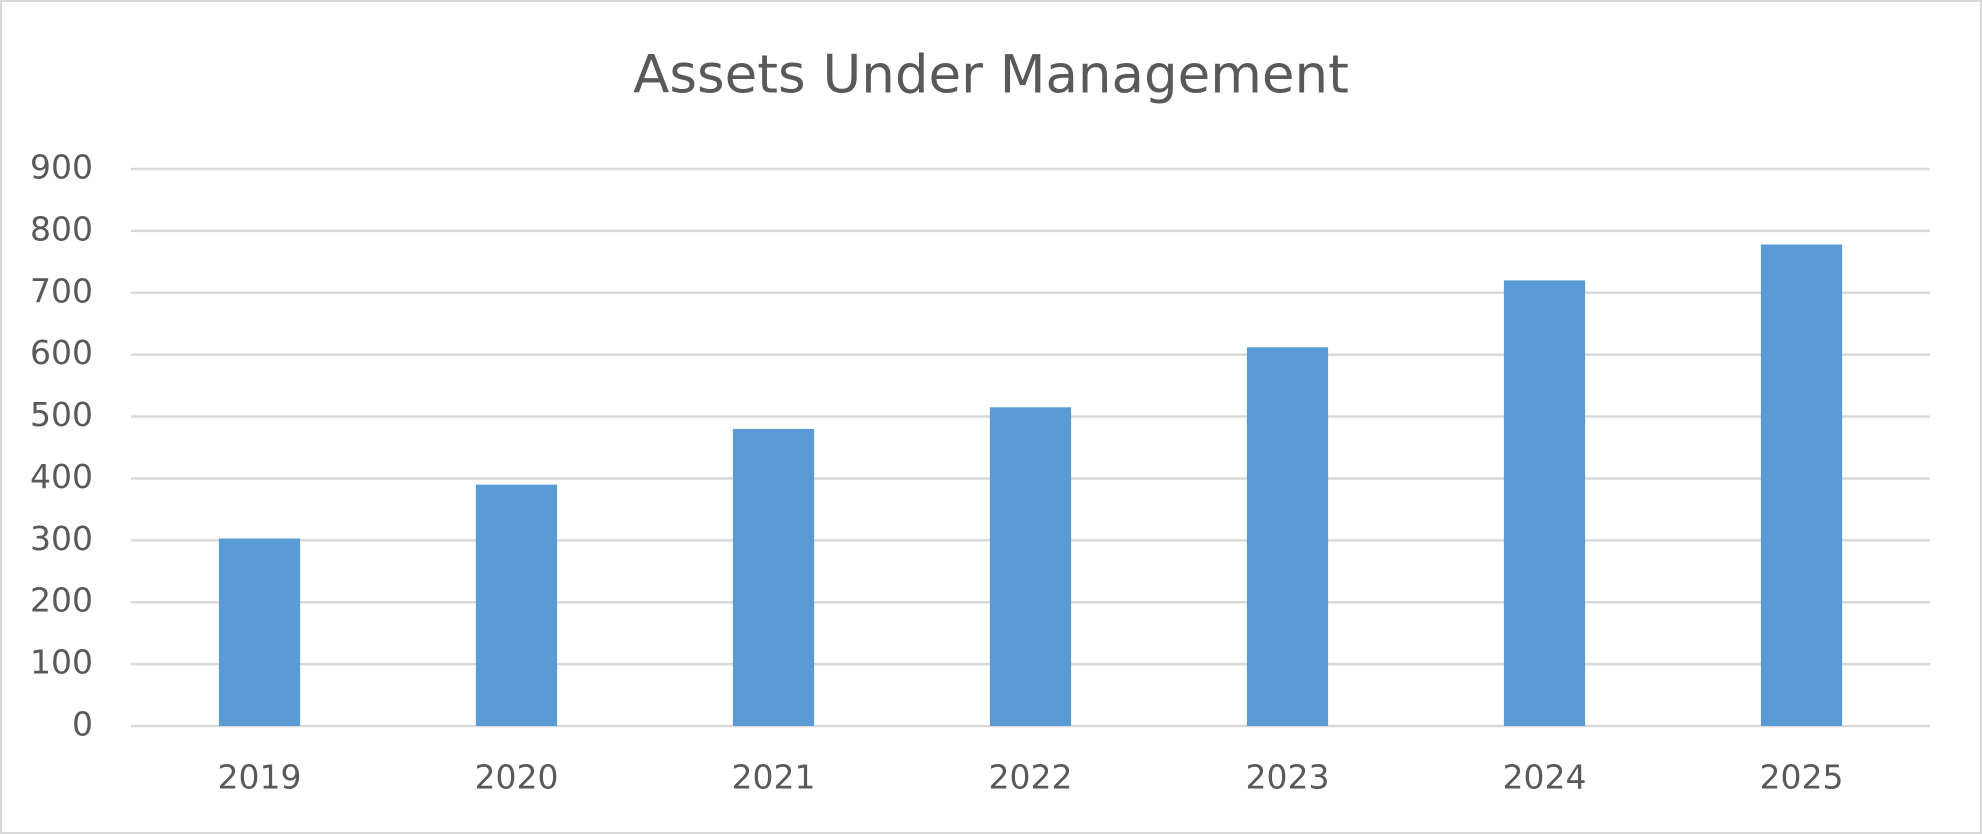 Image resolution: width=1982 pixels, height=834 pixels. What do you see at coordinates (1802, 777) in the screenshot?
I see `x-tick-label: 2025` at bounding box center [1802, 777].